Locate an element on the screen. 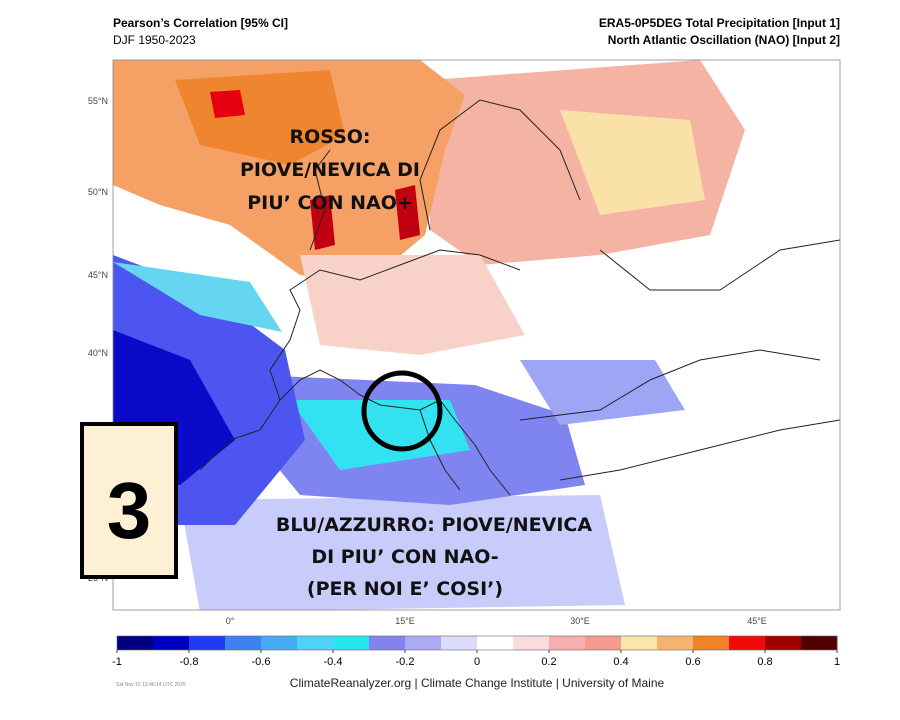  colorbar-tick-label: 0.2 is located at coordinates (548, 662).